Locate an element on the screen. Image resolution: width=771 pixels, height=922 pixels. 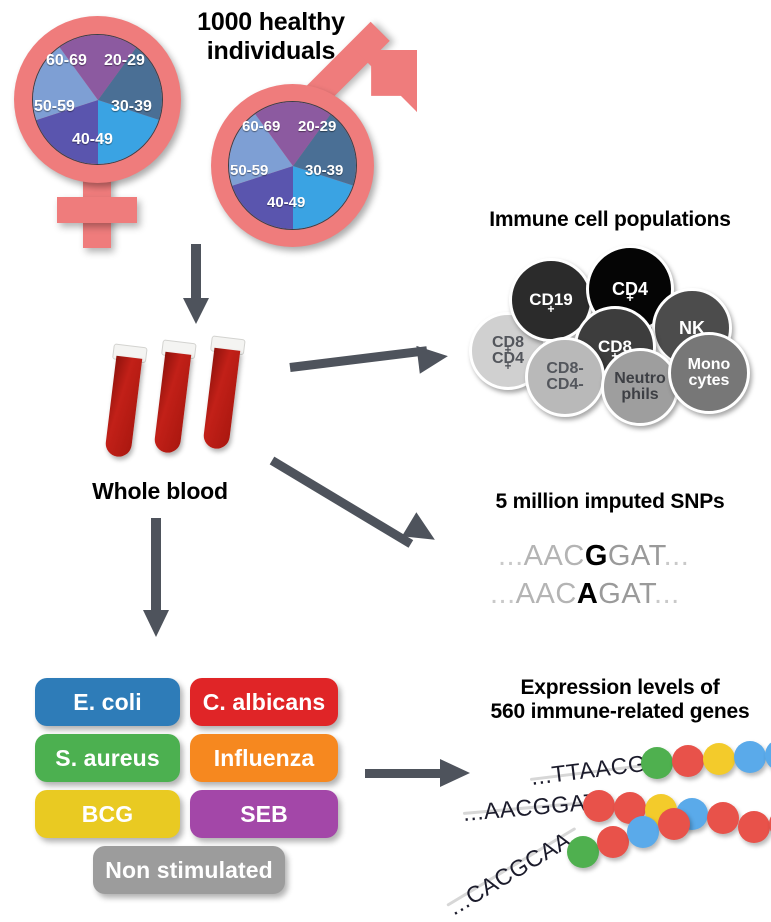
stimulus-seb: SEB is located at coordinates (264, 814).